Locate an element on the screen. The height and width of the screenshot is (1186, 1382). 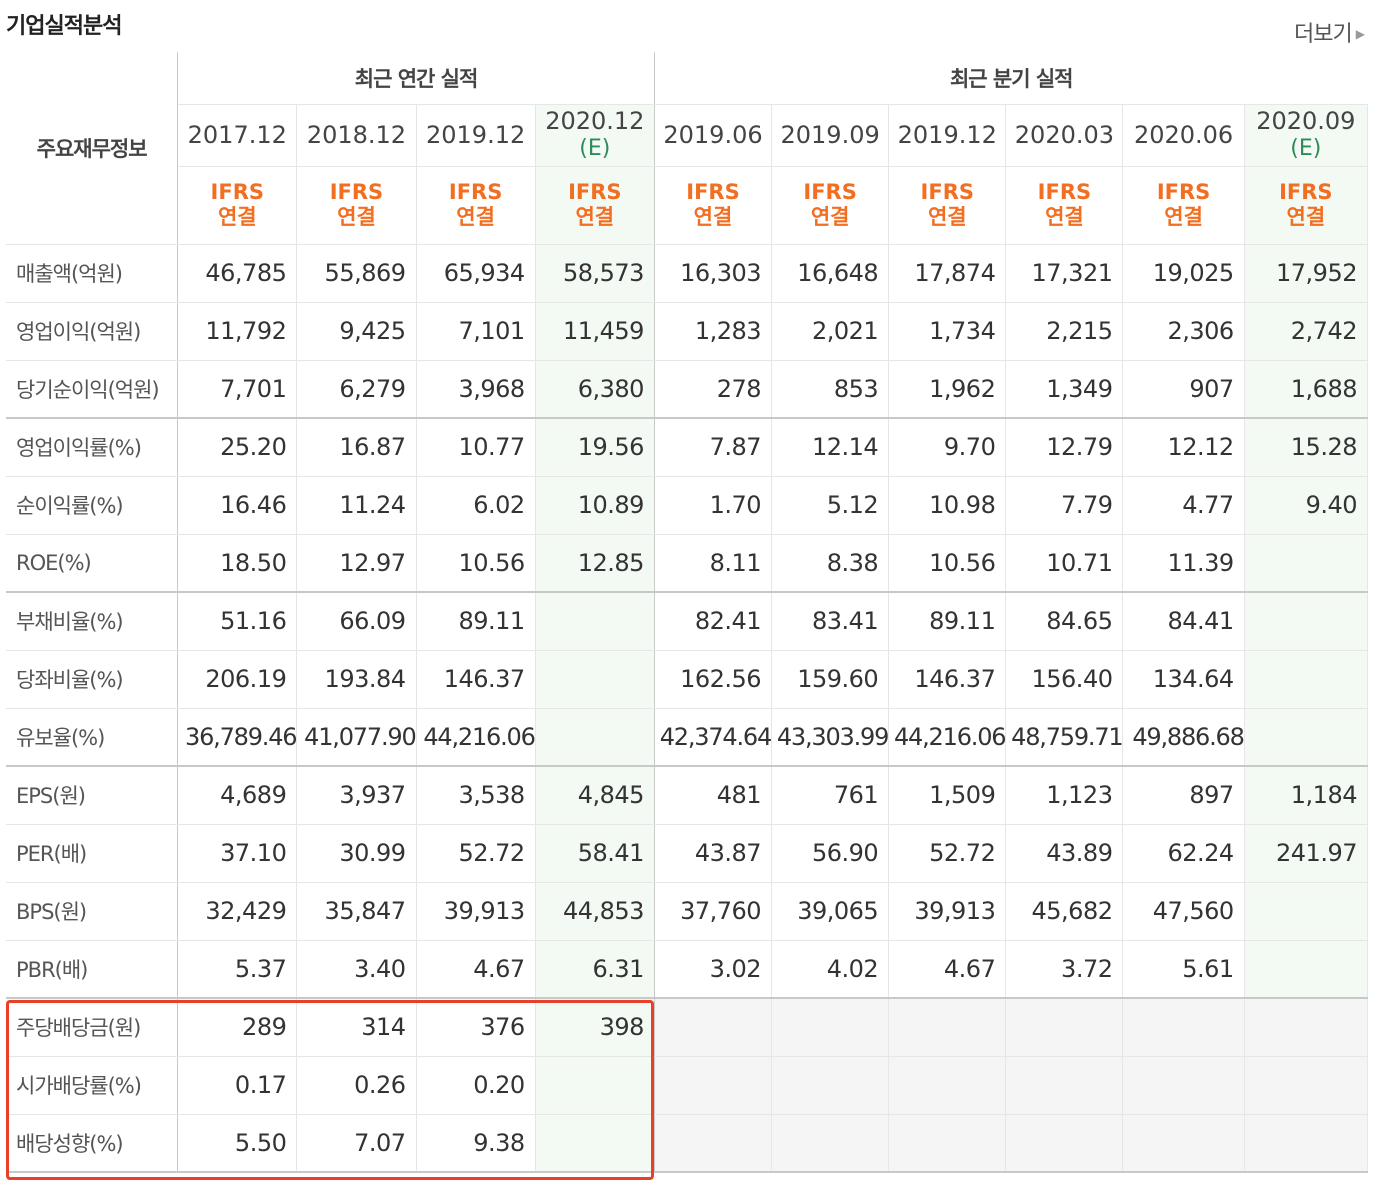
row-label: 순이익률(%) is located at coordinates (92, 505).